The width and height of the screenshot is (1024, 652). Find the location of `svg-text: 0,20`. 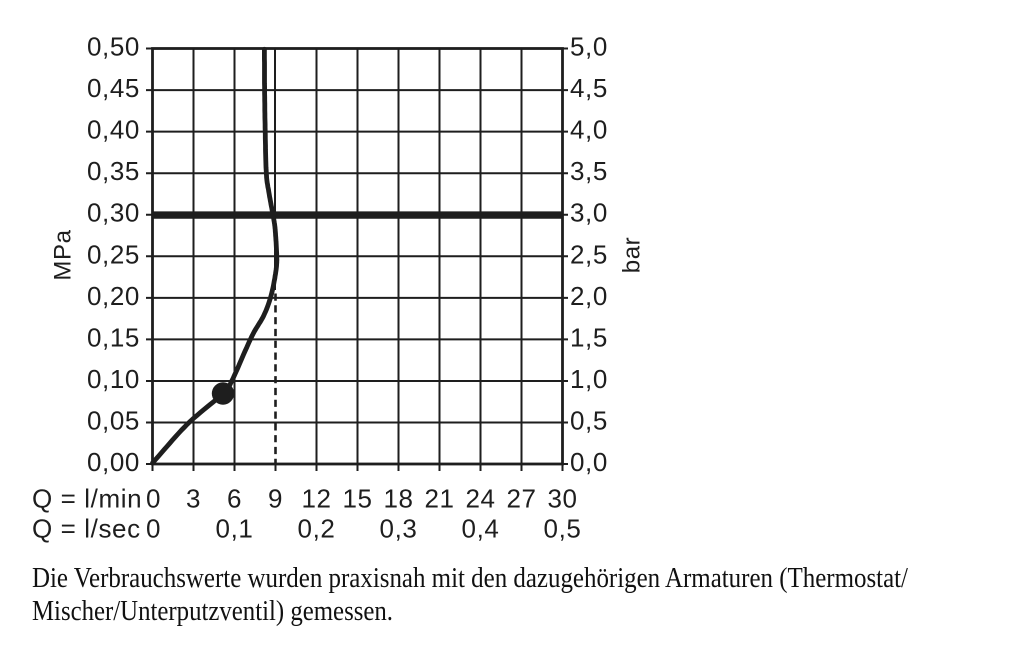

svg-text: 0,20 is located at coordinates (113, 296).